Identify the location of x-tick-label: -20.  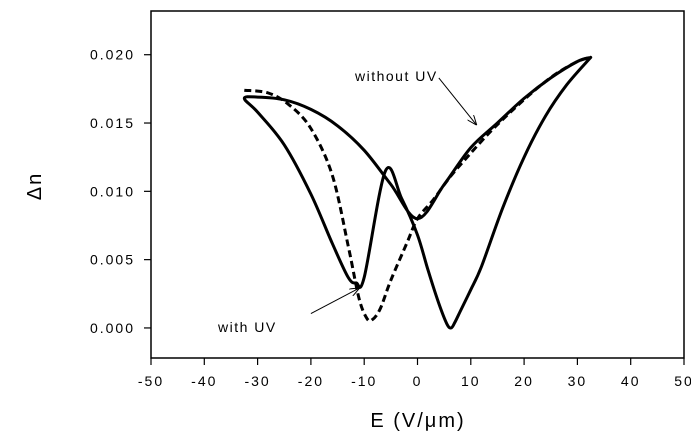
(311, 381).